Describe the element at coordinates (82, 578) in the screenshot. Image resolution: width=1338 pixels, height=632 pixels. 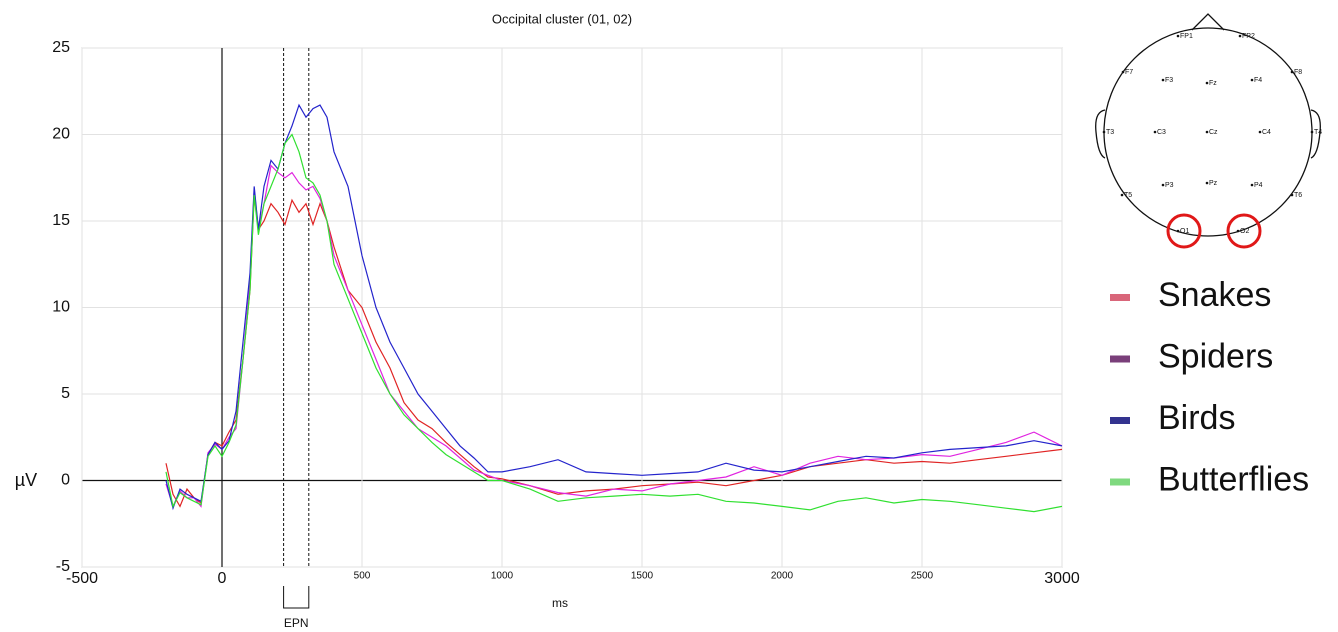
I see `x-tick-label: -500` at that location.